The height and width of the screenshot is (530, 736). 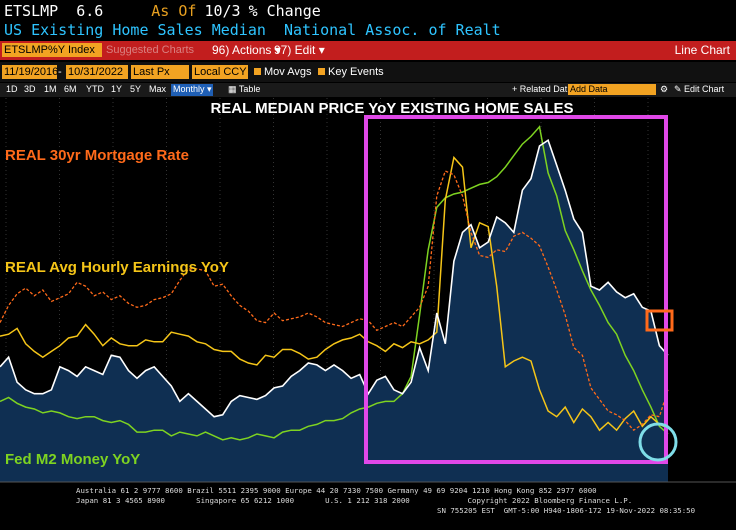 I want to click on key-events-toggle: Key Events, so click(x=351, y=72).